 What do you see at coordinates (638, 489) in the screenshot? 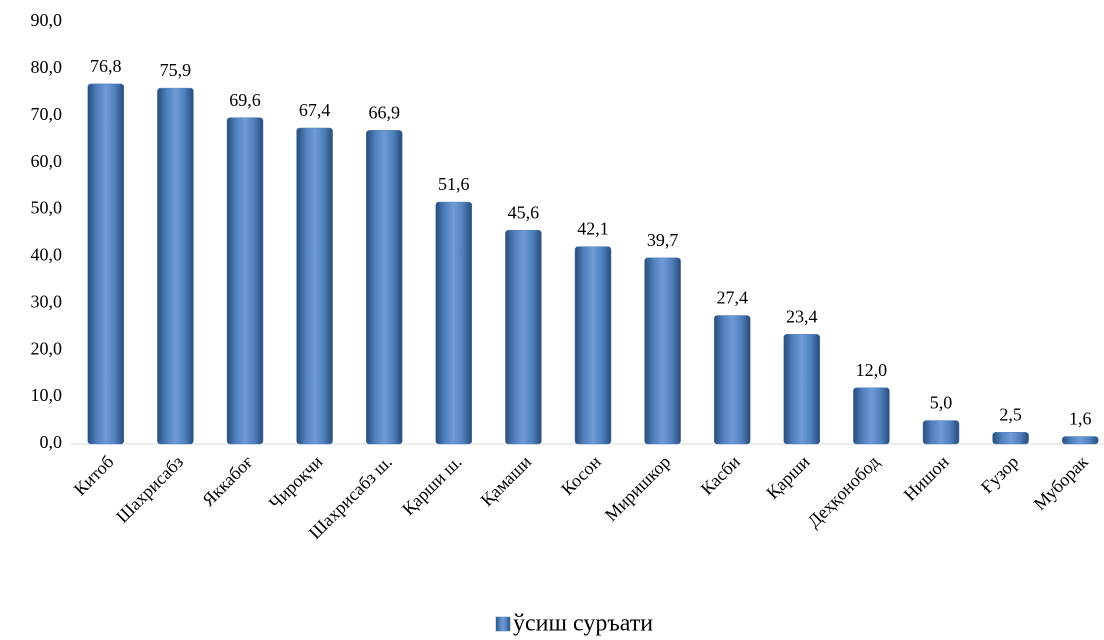
I see `x-tick-label: Миришкор` at bounding box center [638, 489].